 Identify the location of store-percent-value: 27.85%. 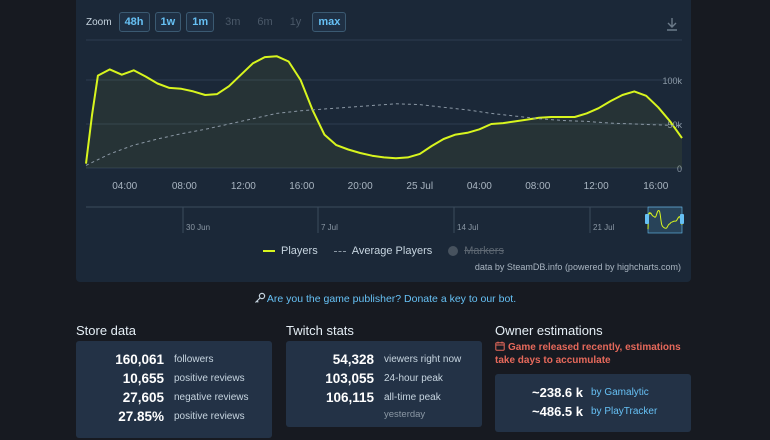
(141, 416).